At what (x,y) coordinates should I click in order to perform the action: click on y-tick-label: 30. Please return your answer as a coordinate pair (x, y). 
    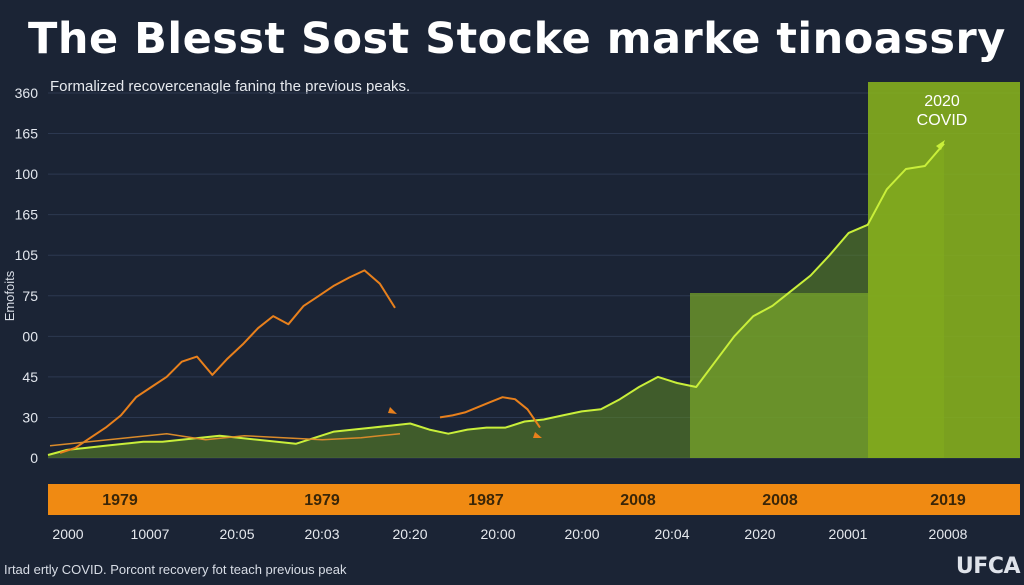
    Looking at the image, I should click on (30, 417).